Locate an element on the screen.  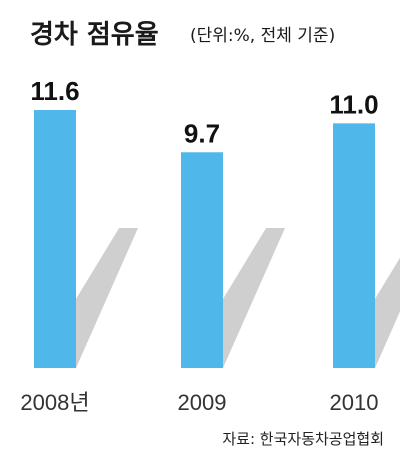
x-tick-label-2: 2010 is located at coordinates (354, 402).